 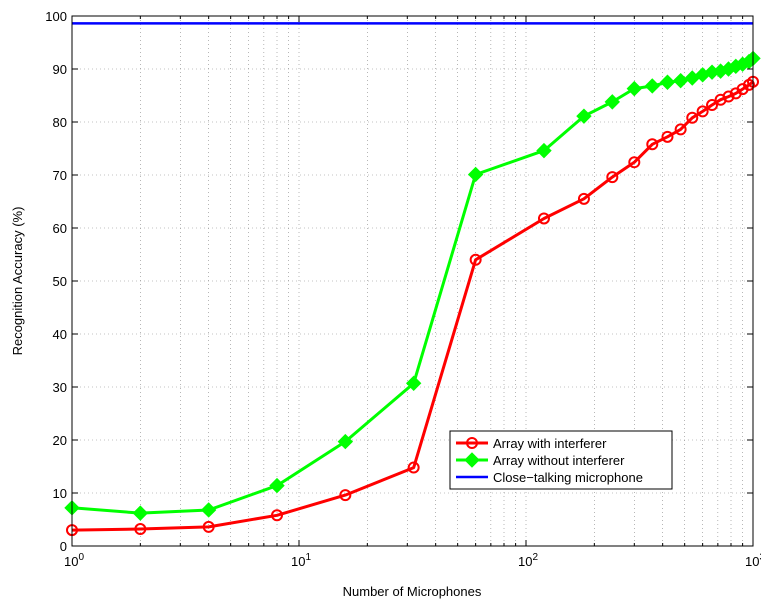 I want to click on y-tick-label: 90, so click(x=60, y=69).